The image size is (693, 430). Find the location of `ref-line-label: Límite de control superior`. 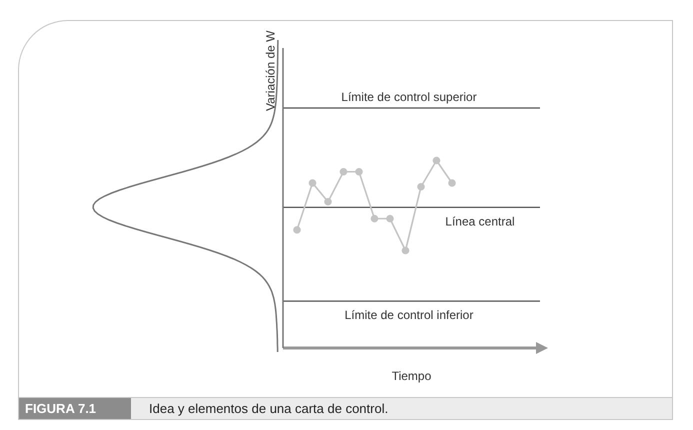

ref-line-label: Límite de control superior is located at coordinates (409, 97).